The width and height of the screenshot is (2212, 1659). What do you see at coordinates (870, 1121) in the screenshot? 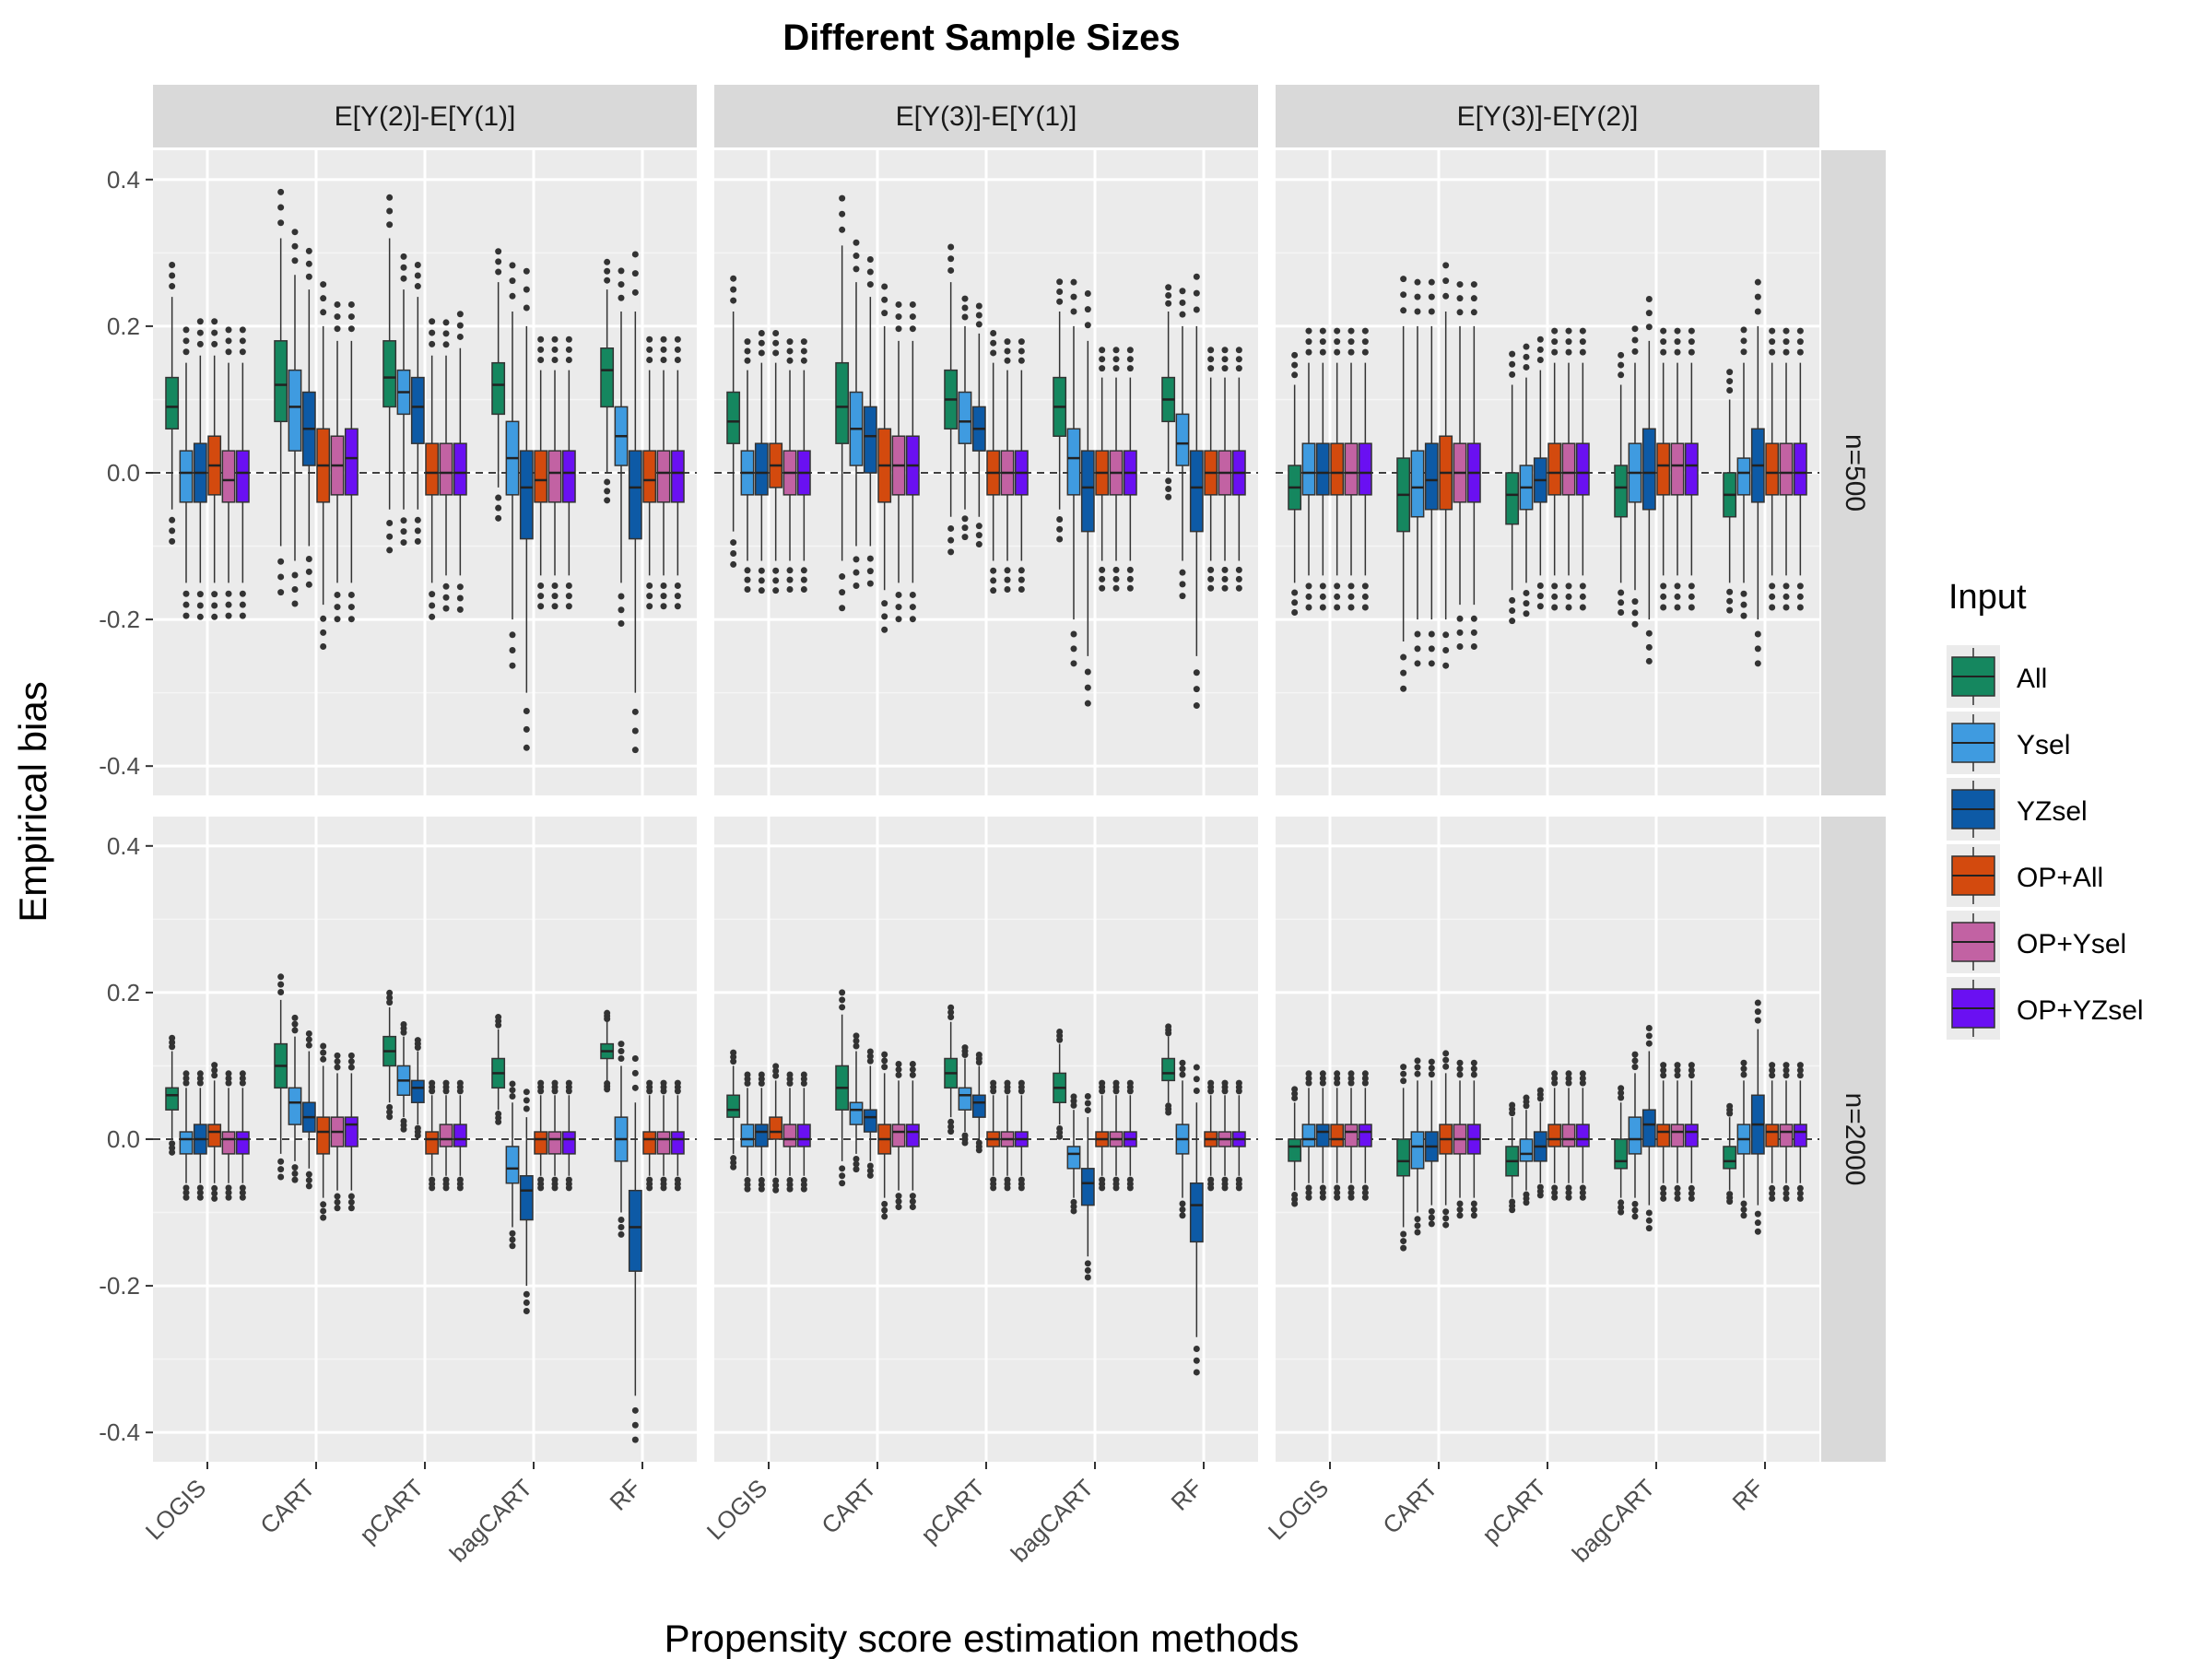
I see `box-n-2000-e-y-3-e-y-1-cart-yzsel-box` at bounding box center [870, 1121].